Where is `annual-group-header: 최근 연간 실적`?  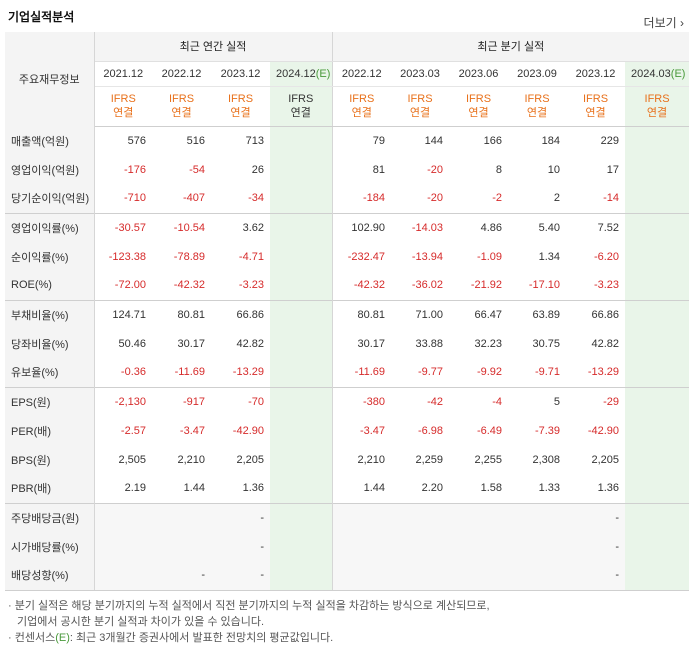 annual-group-header: 최근 연간 실적 is located at coordinates (213, 47).